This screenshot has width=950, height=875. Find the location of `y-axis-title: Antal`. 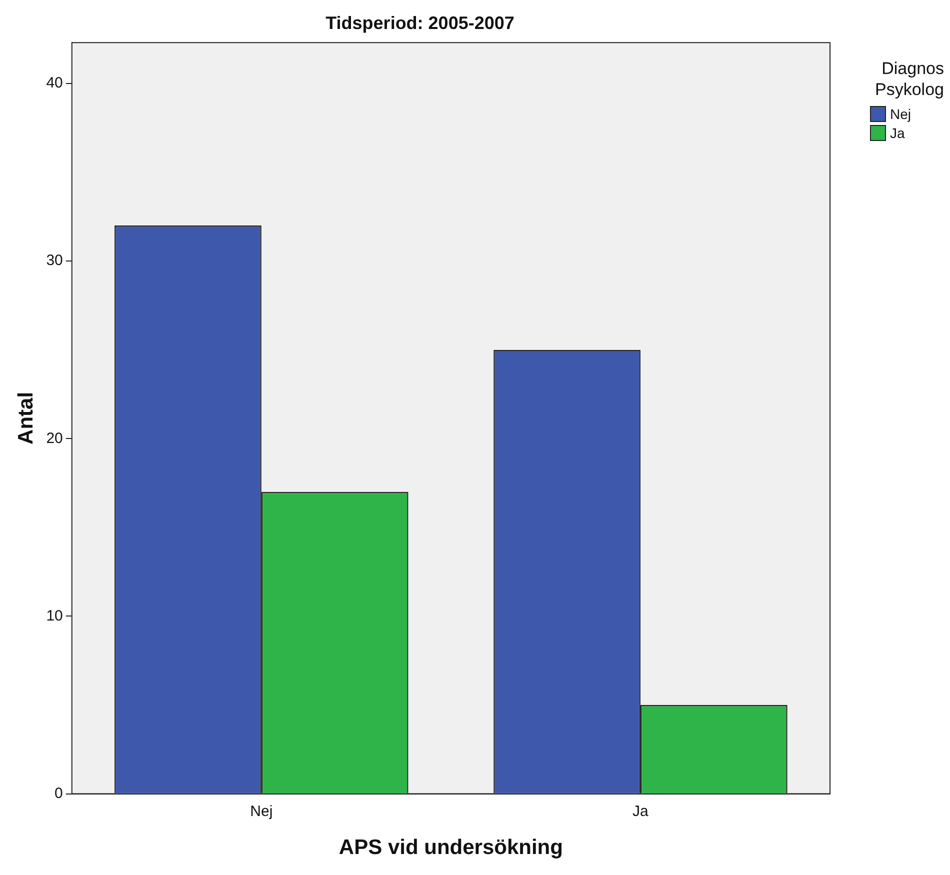

y-axis-title: Antal is located at coordinates (26, 418).